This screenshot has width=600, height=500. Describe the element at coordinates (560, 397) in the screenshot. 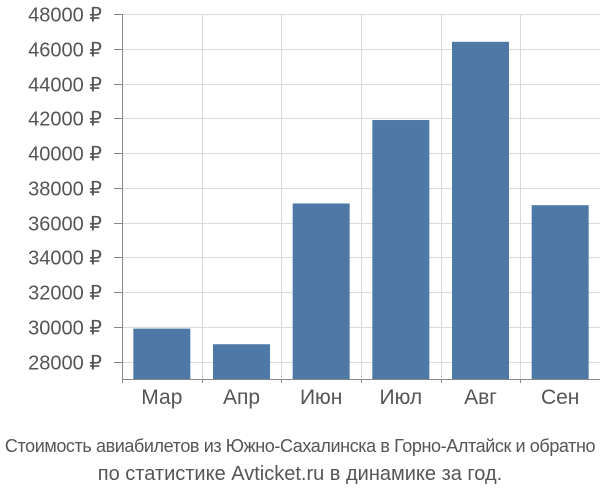

I see `x-tick-label: Сен` at that location.